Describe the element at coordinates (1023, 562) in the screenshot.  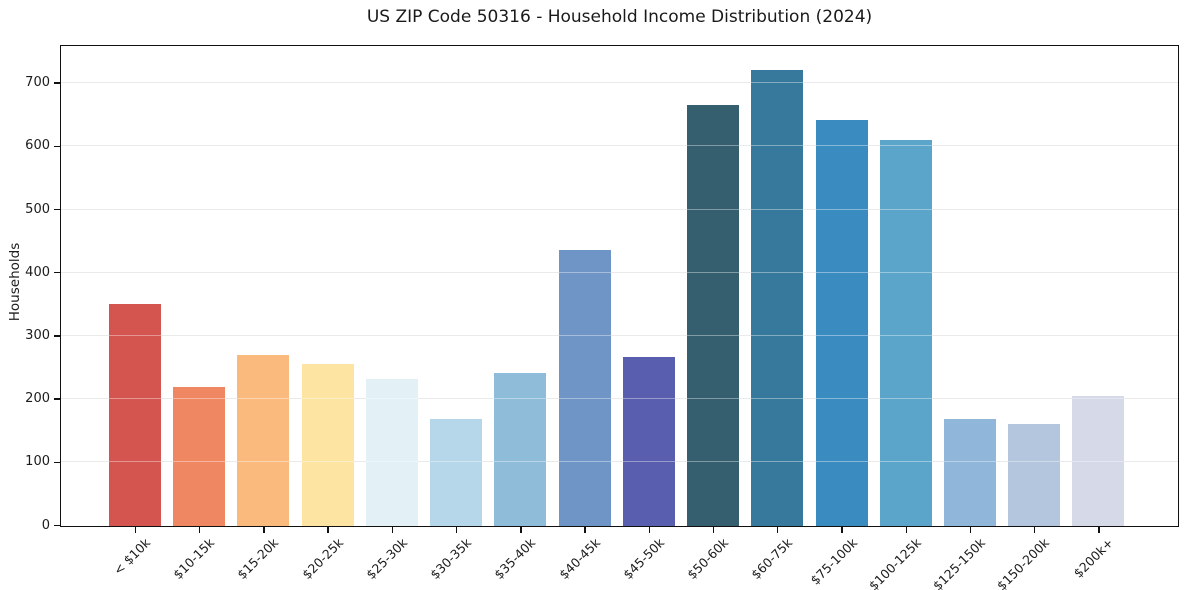
I see `x-tick-label: $150-200k` at that location.